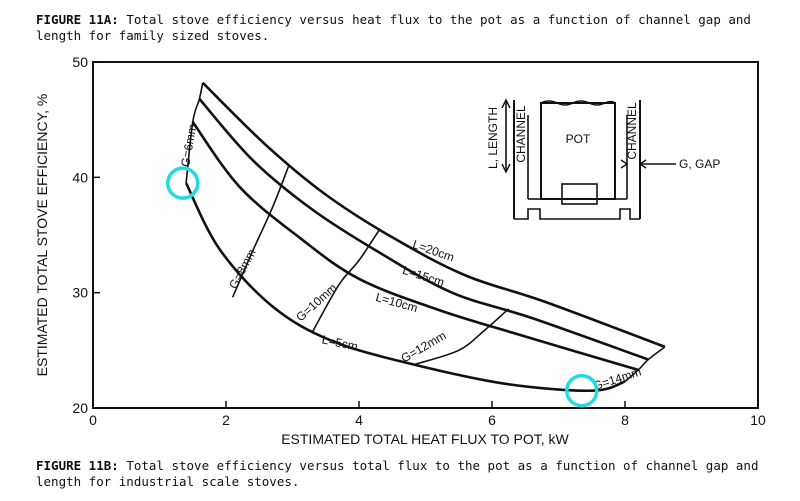 This screenshot has height=501, width=800. What do you see at coordinates (506, 168) in the screenshot?
I see `inset-length-arrow-bottom` at bounding box center [506, 168].